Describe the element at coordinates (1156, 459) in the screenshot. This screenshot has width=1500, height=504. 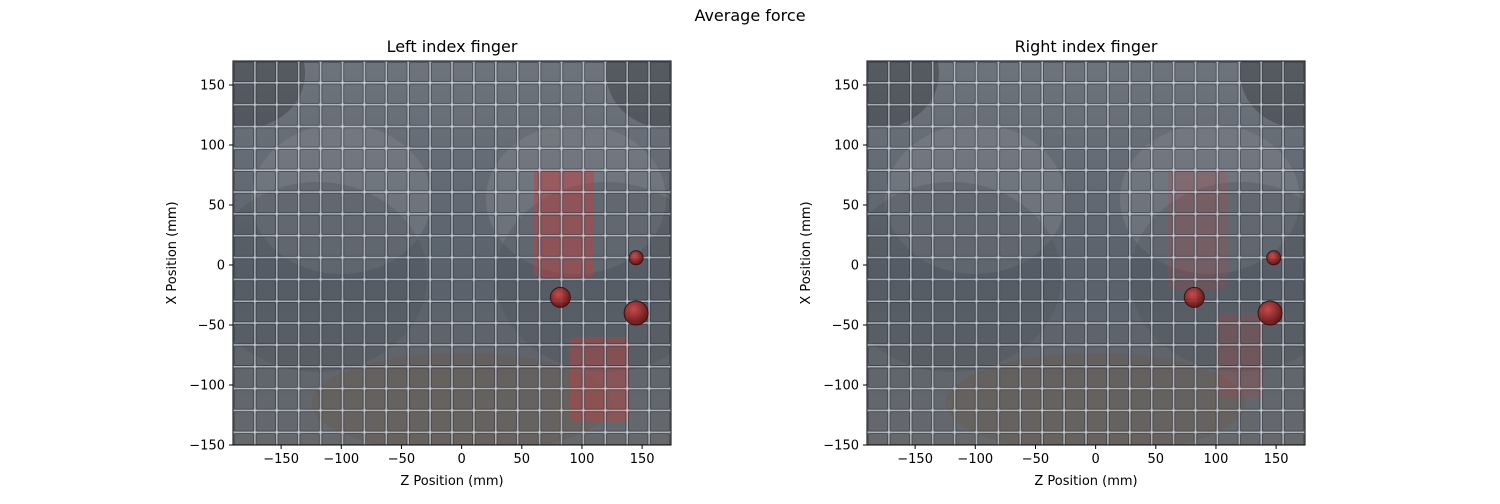
I see `chart-2-x-tick-label: 50` at that location.